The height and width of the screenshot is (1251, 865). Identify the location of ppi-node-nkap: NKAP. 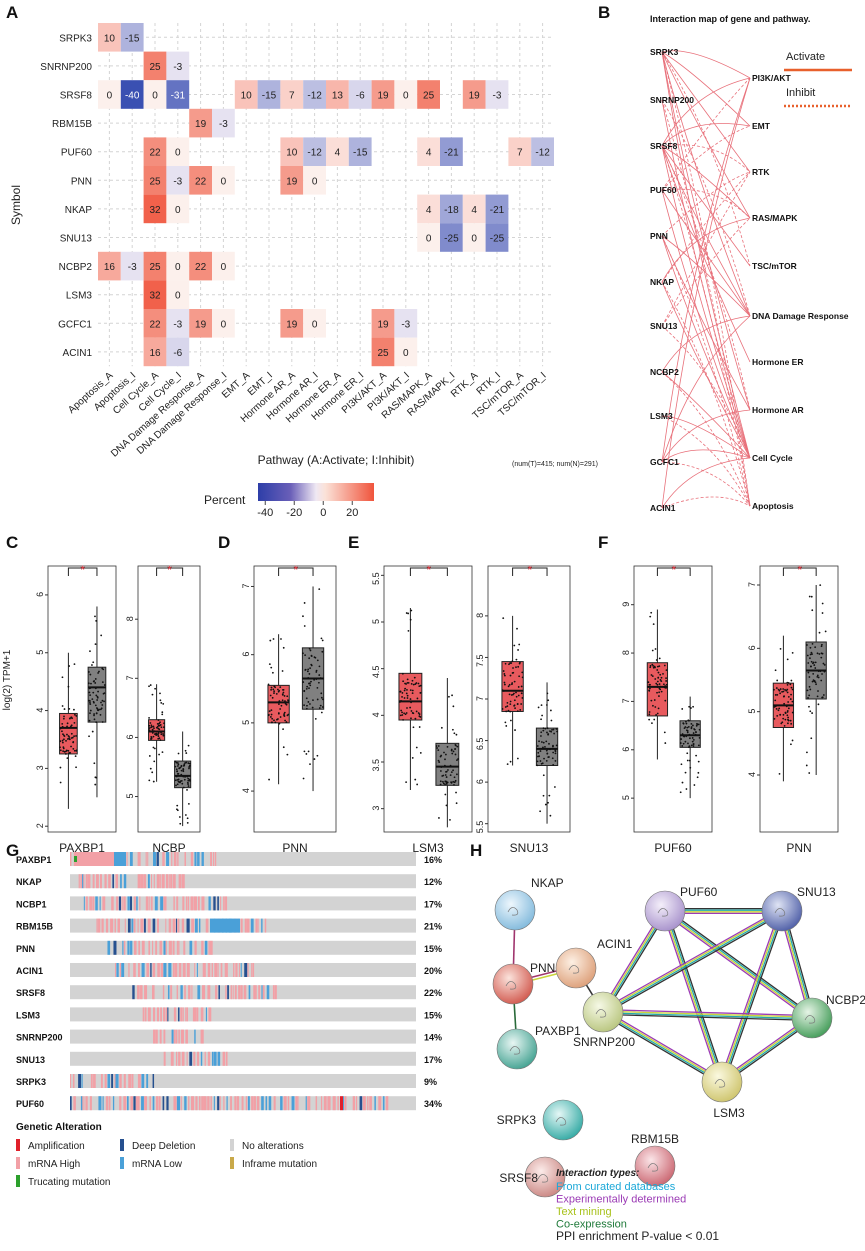
(529, 903).